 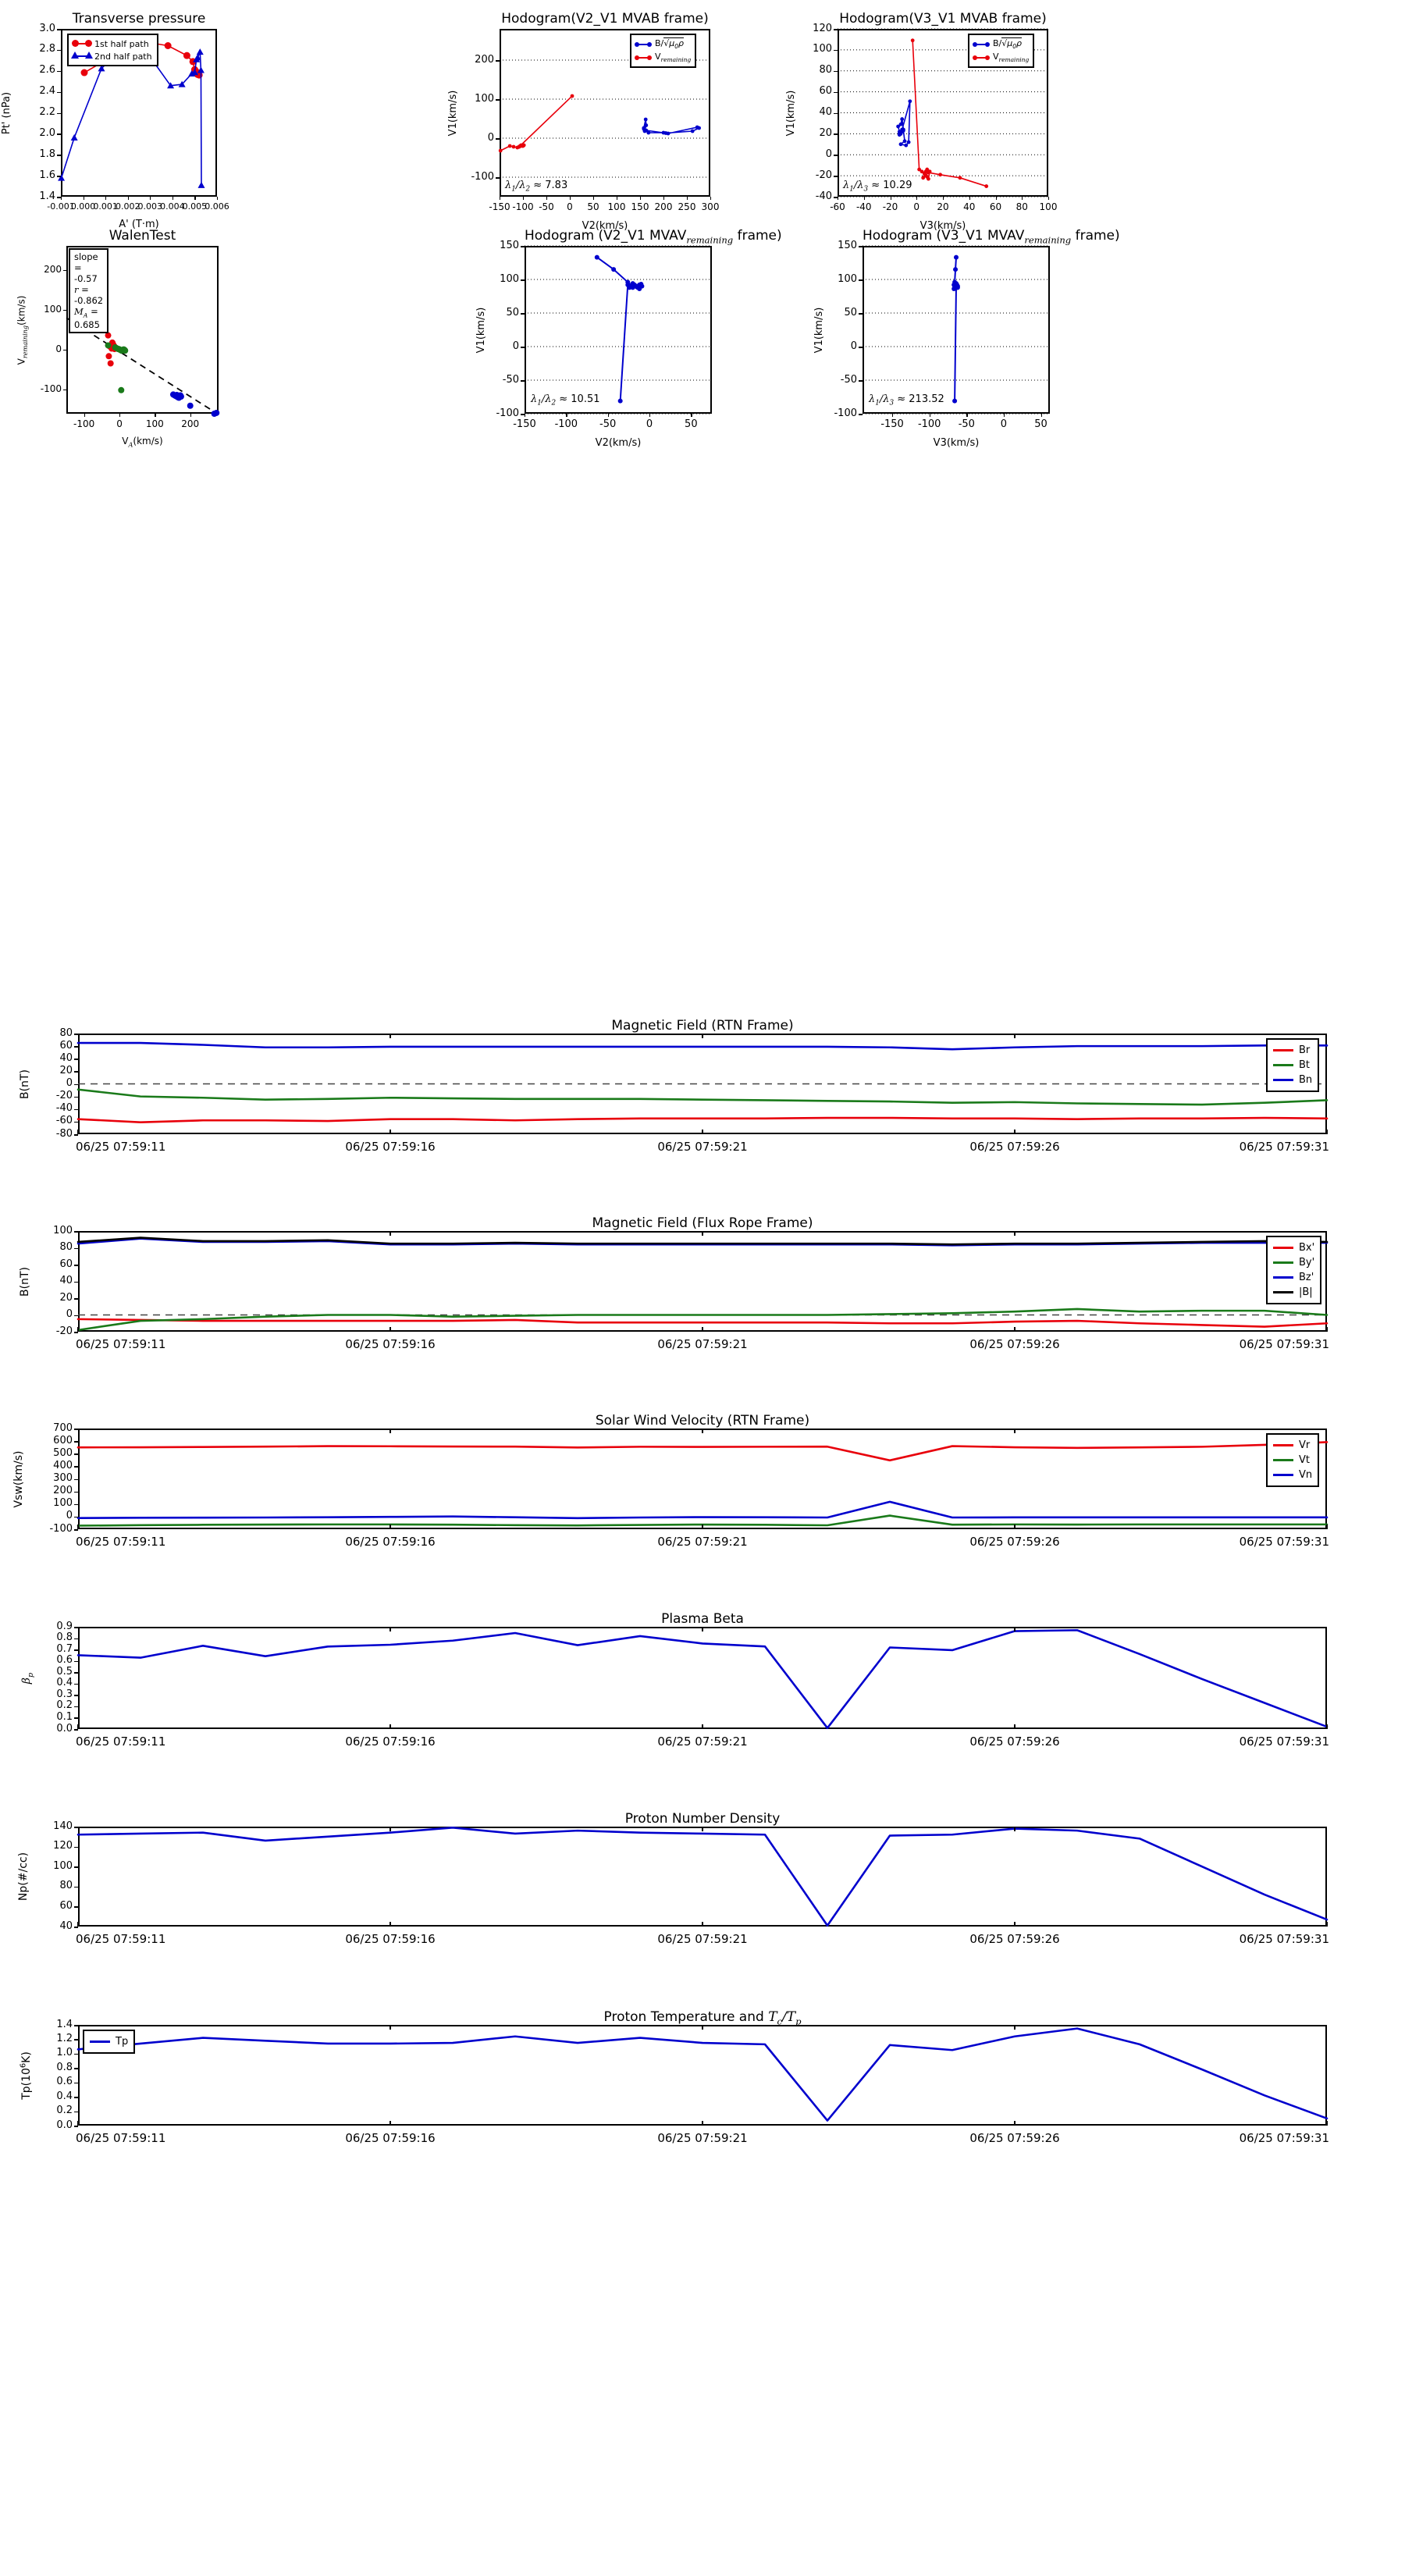 What do you see at coordinates (1015, 1742) in the screenshot?
I see `x-tick-label: 06/25 07:59:26` at bounding box center [1015, 1742].